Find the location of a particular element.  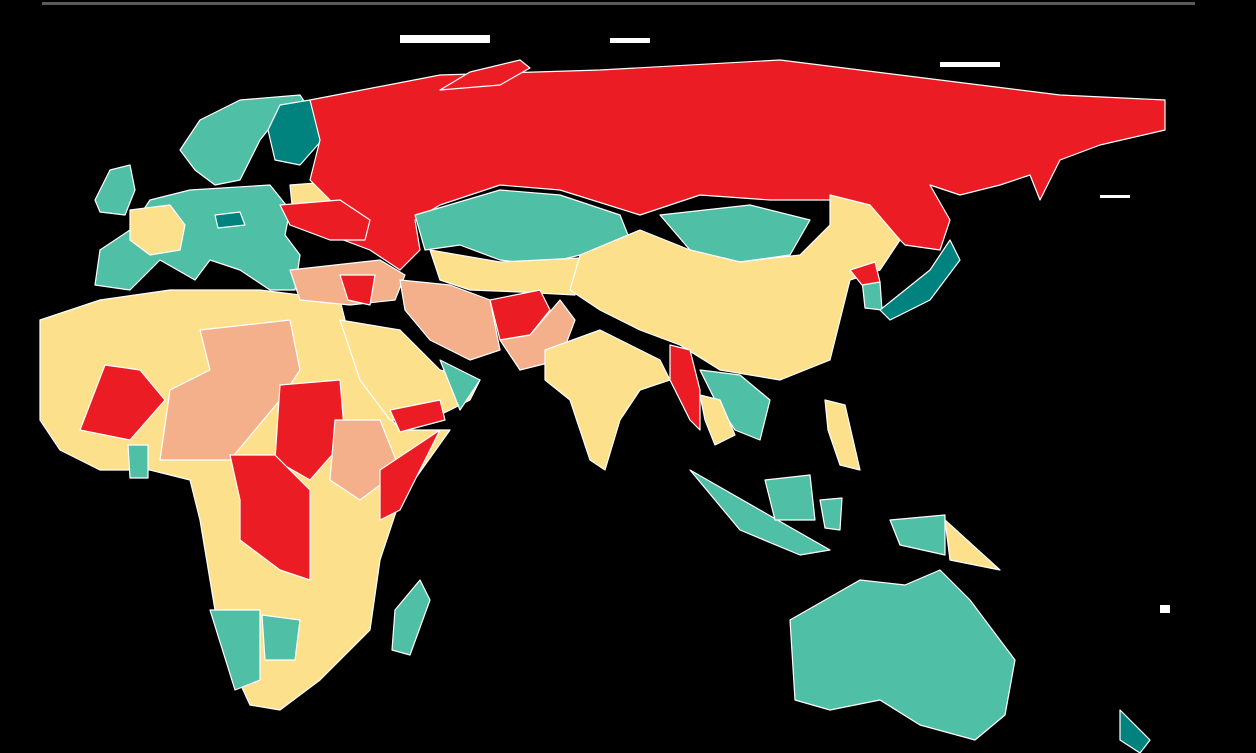

region-ukraine is located at coordinates (325, 220).